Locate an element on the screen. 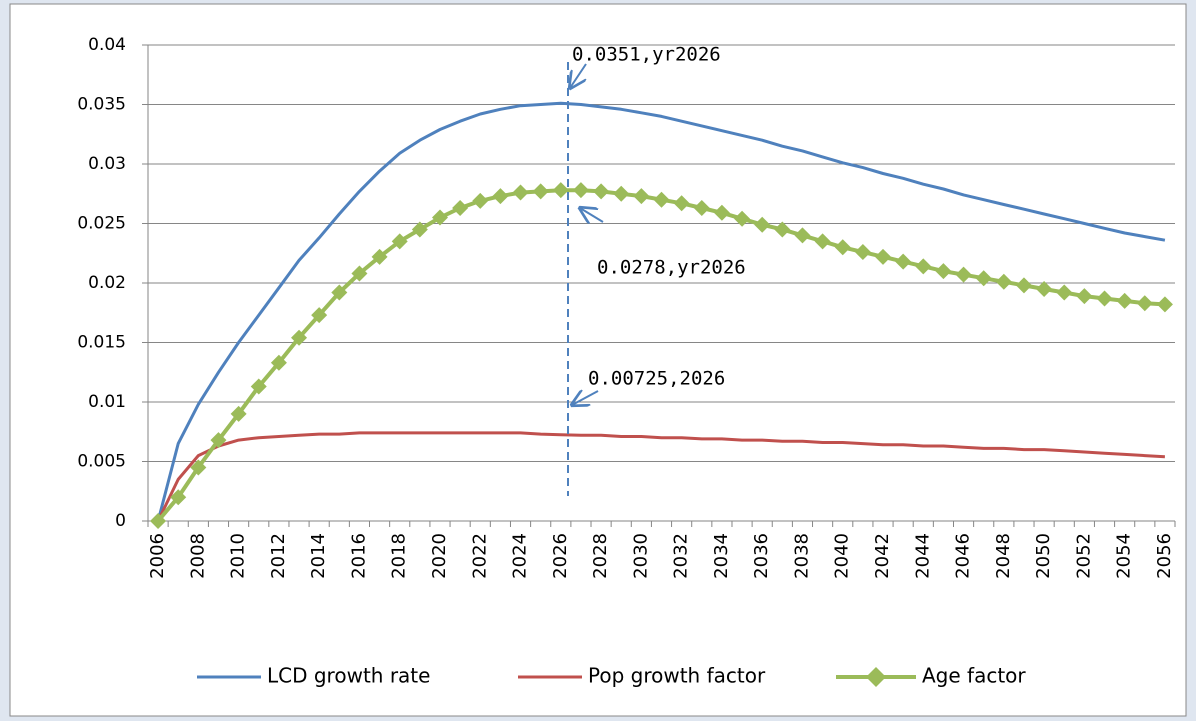 Image resolution: width=1196 pixels, height=721 pixels. legend-label: LCD growth rate is located at coordinates (348, 676).